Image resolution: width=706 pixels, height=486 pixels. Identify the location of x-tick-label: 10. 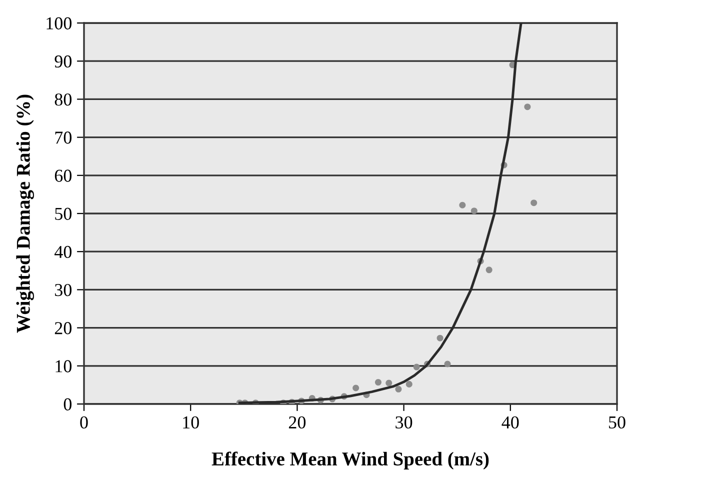
(191, 422).